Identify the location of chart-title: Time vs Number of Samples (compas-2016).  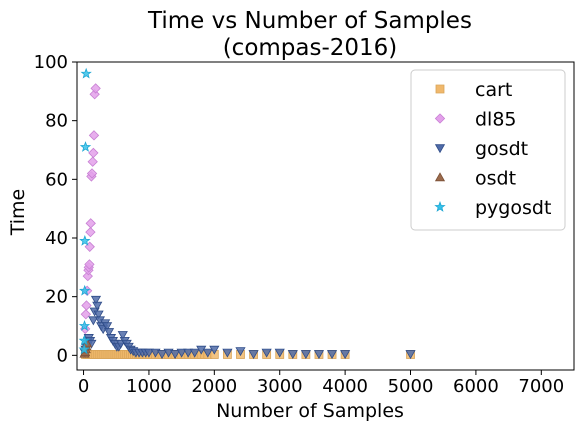
(309, 34).